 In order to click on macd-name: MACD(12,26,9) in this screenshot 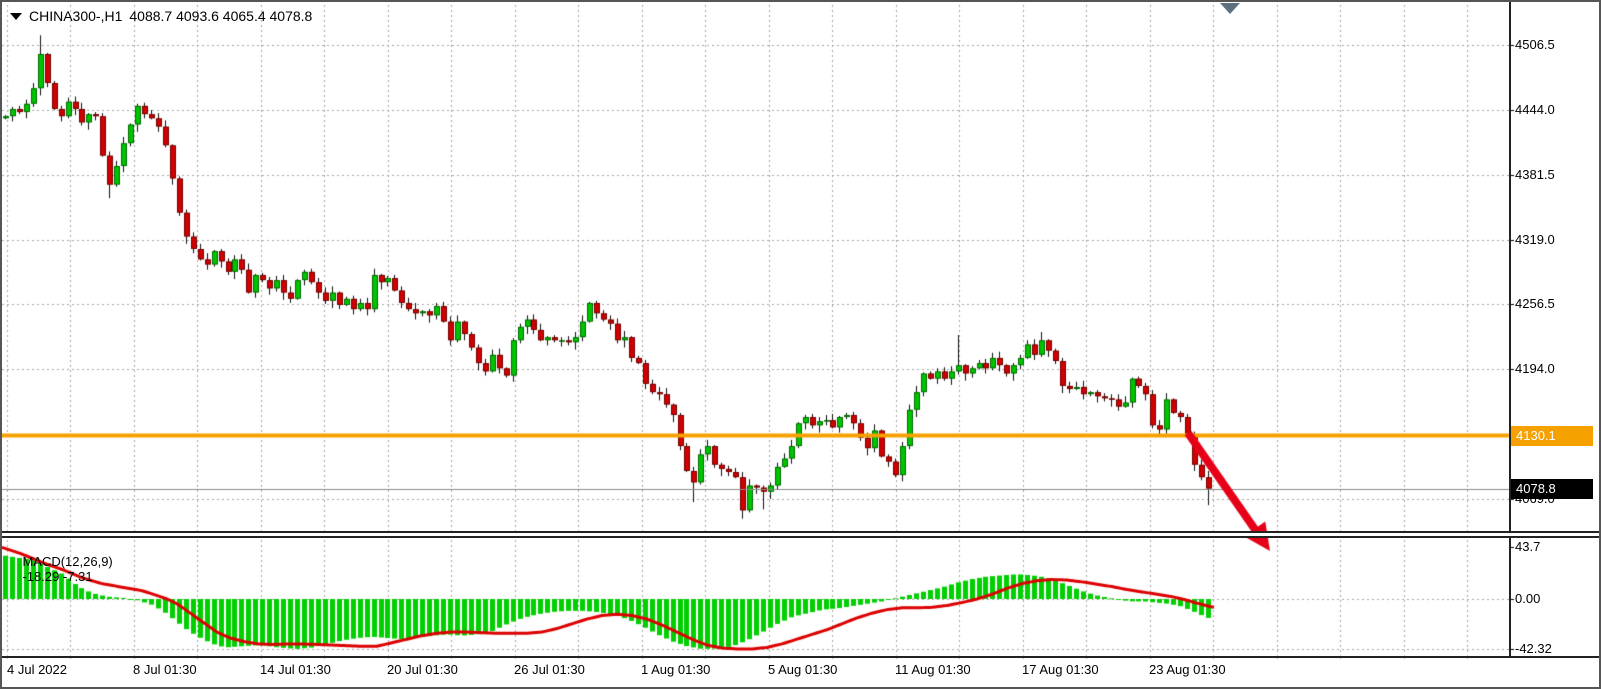, I will do `click(67, 561)`.